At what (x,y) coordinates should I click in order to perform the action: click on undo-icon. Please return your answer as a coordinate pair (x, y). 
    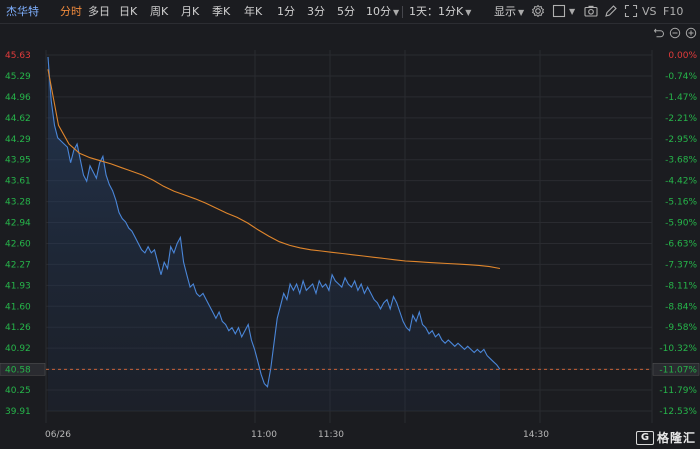
    Looking at the image, I should click on (659, 33).